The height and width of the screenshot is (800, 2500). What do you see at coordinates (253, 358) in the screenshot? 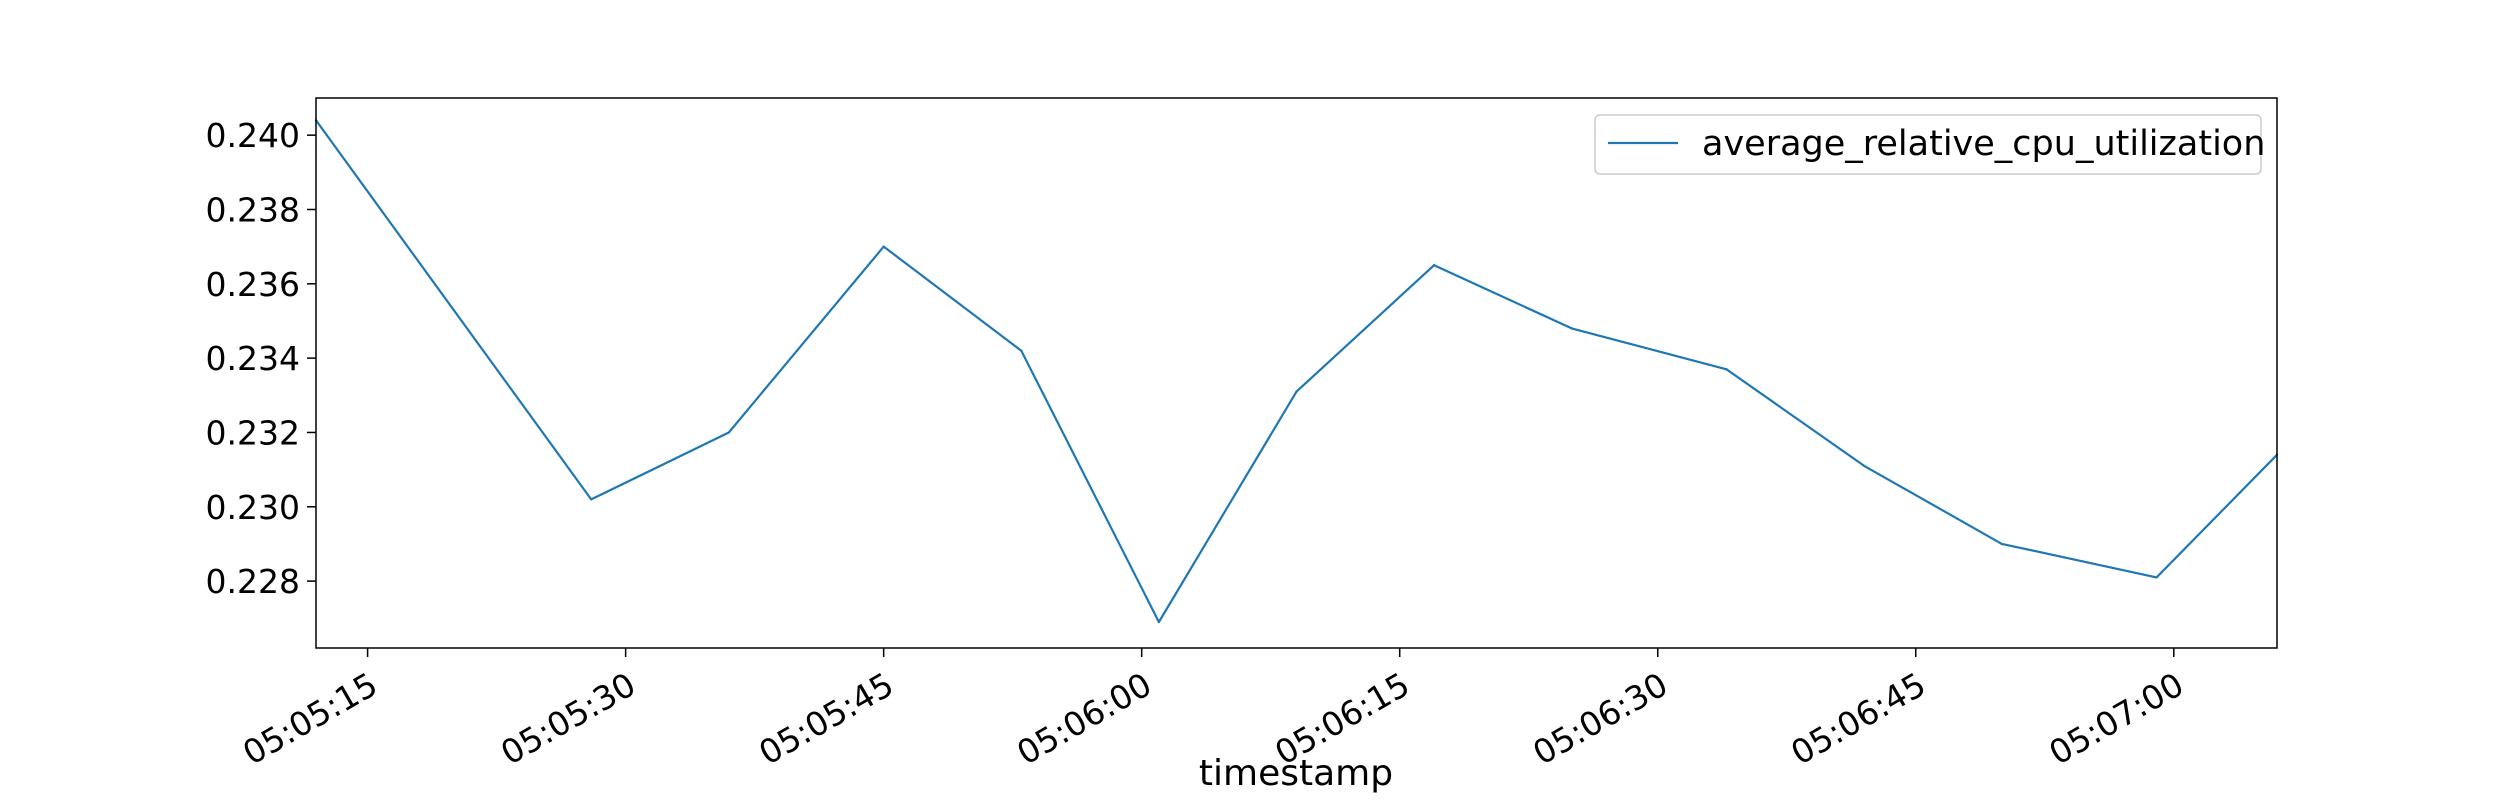
I see `y-tick-label: 0.234` at bounding box center [253, 358].